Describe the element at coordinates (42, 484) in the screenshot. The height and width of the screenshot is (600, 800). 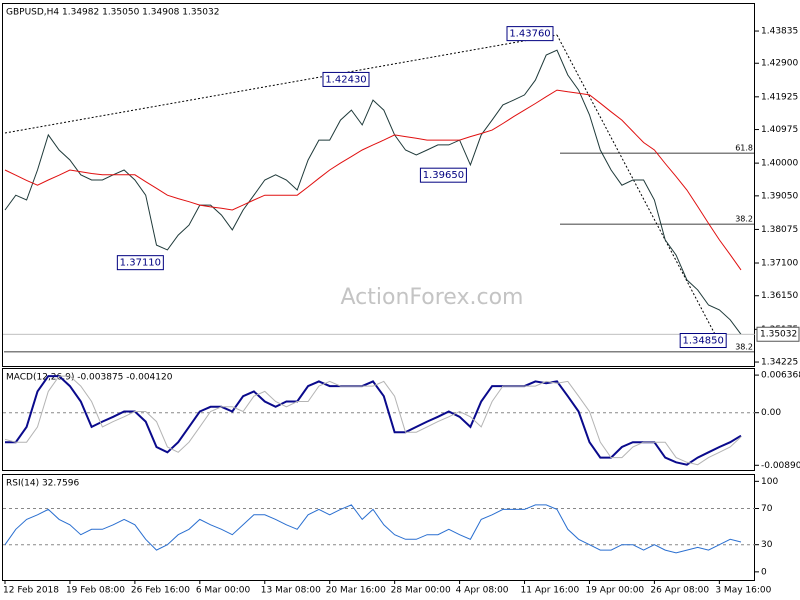
I see `panel-title: RSI(14) 32.7596` at that location.